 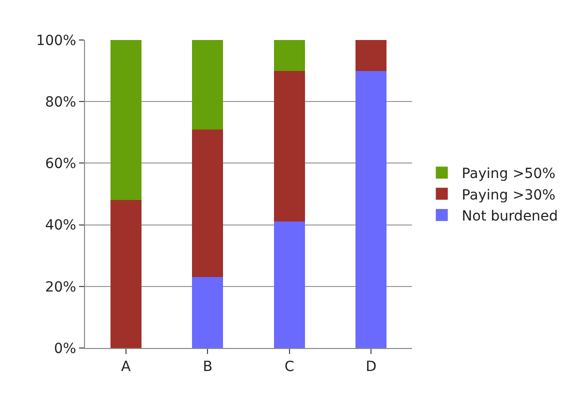 I want to click on y-tick-label: 100%, so click(x=56, y=40).